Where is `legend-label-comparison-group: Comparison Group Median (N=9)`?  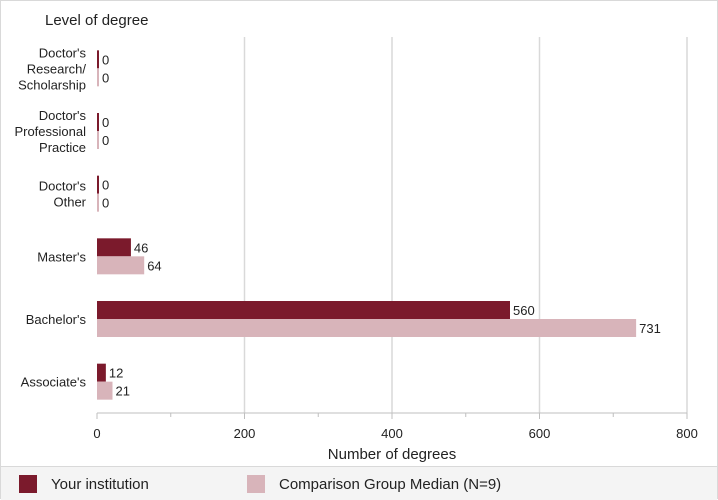
legend-label-comparison-group: Comparison Group Median (N=9) is located at coordinates (390, 484).